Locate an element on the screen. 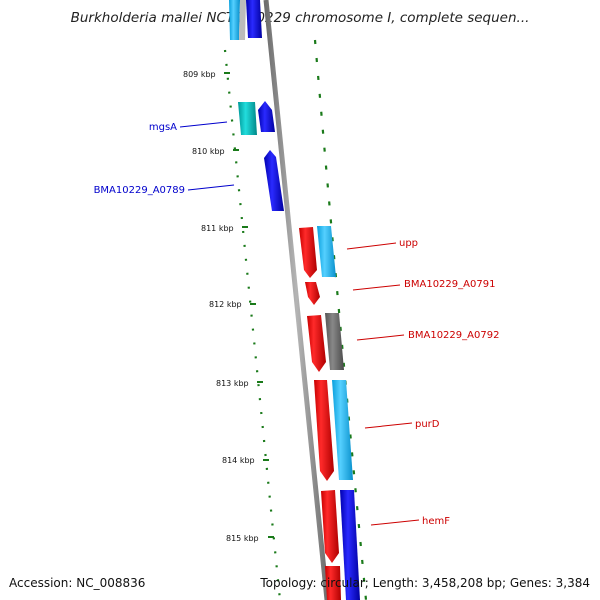  gene-arrow-hemF-blue is located at coordinates (350, 545).